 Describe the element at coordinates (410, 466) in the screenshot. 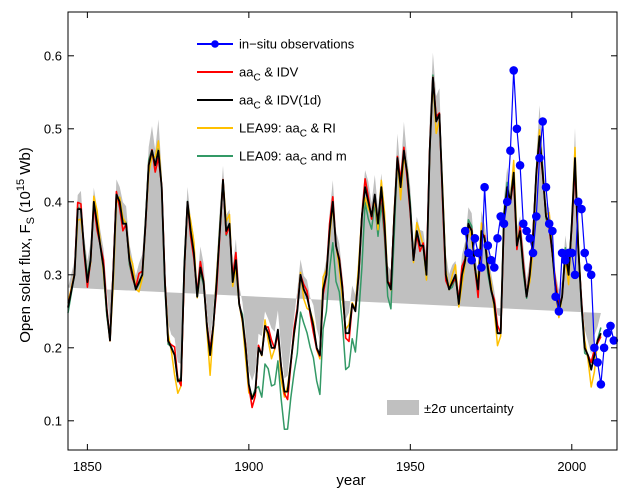

I see `x-tick-label: 1950` at that location.